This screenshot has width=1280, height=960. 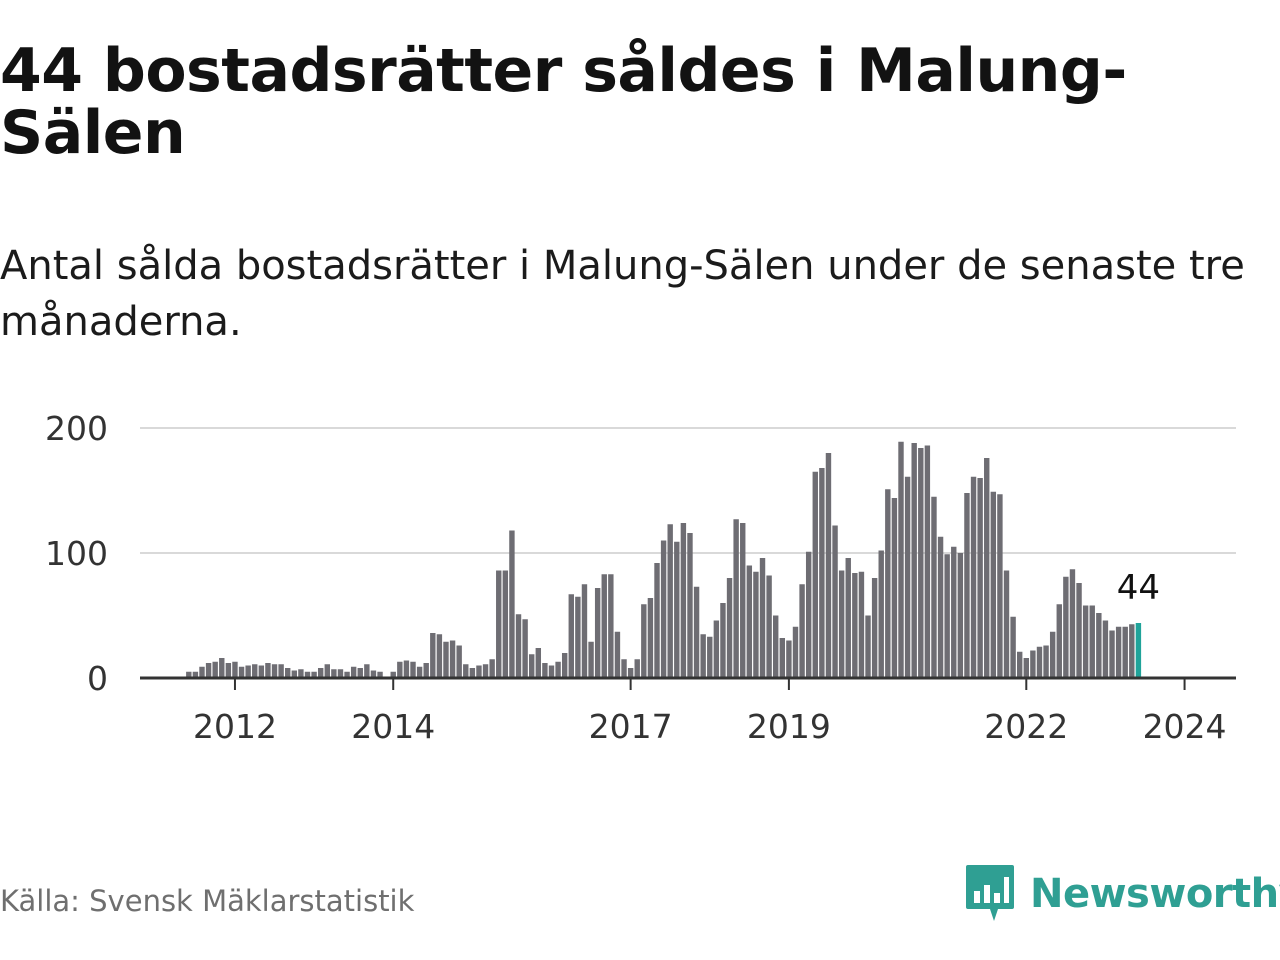 What do you see at coordinates (563, 102) in the screenshot?
I see `chart-title: 44 bostadsrätter såldes i Malung-Sälen` at bounding box center [563, 102].